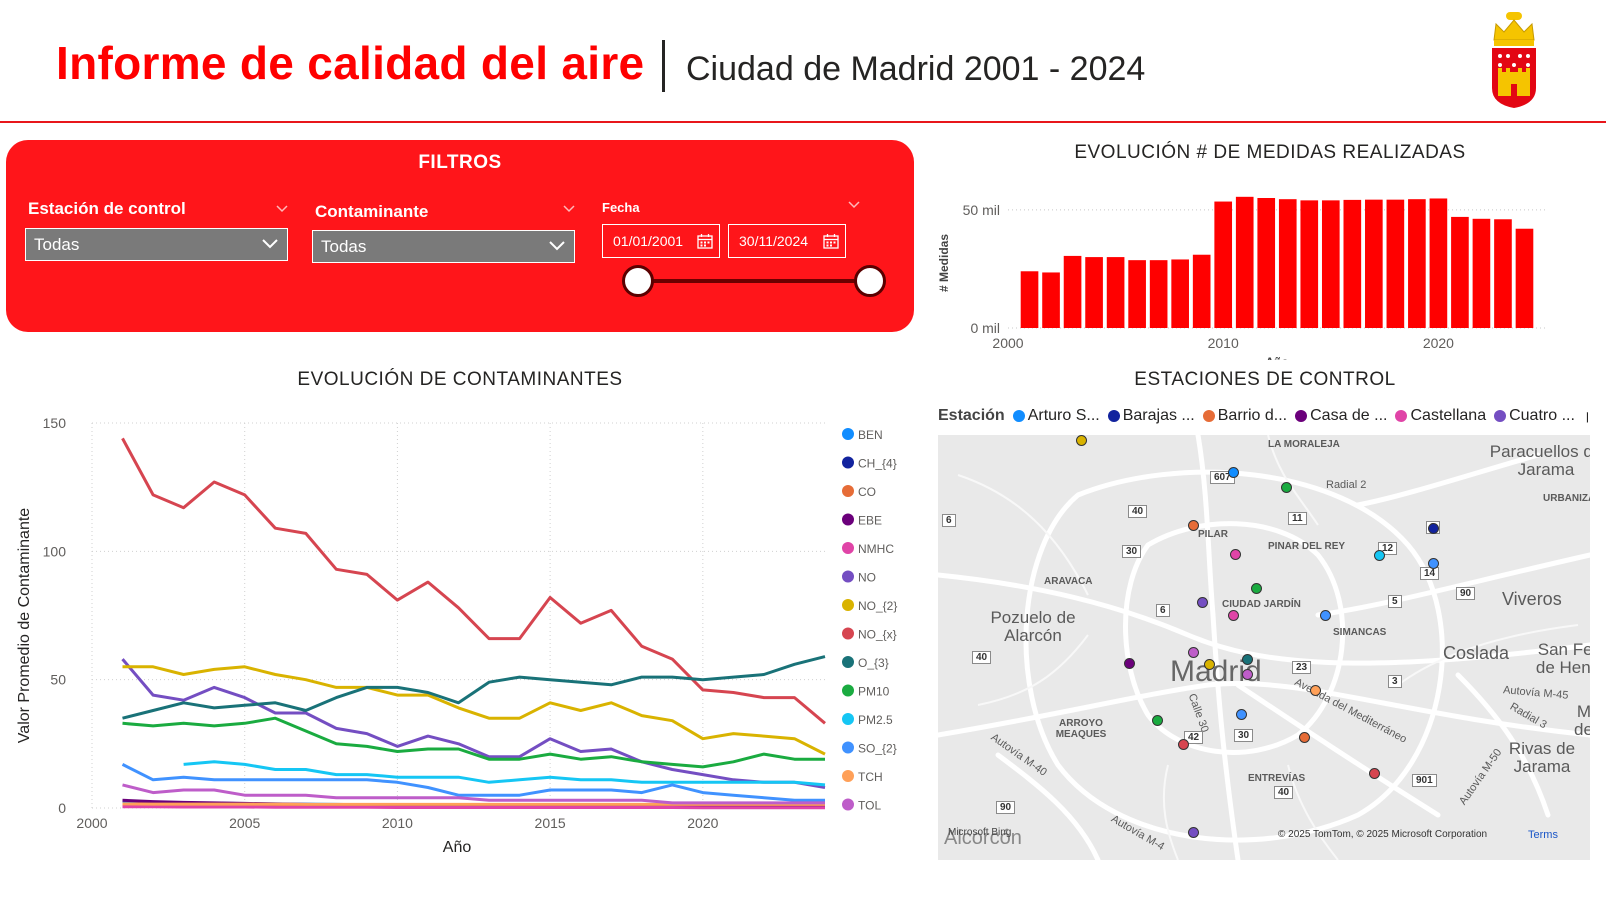  What do you see at coordinates (876, 549) in the screenshot?
I see `legend-label: NMHC` at bounding box center [876, 549].